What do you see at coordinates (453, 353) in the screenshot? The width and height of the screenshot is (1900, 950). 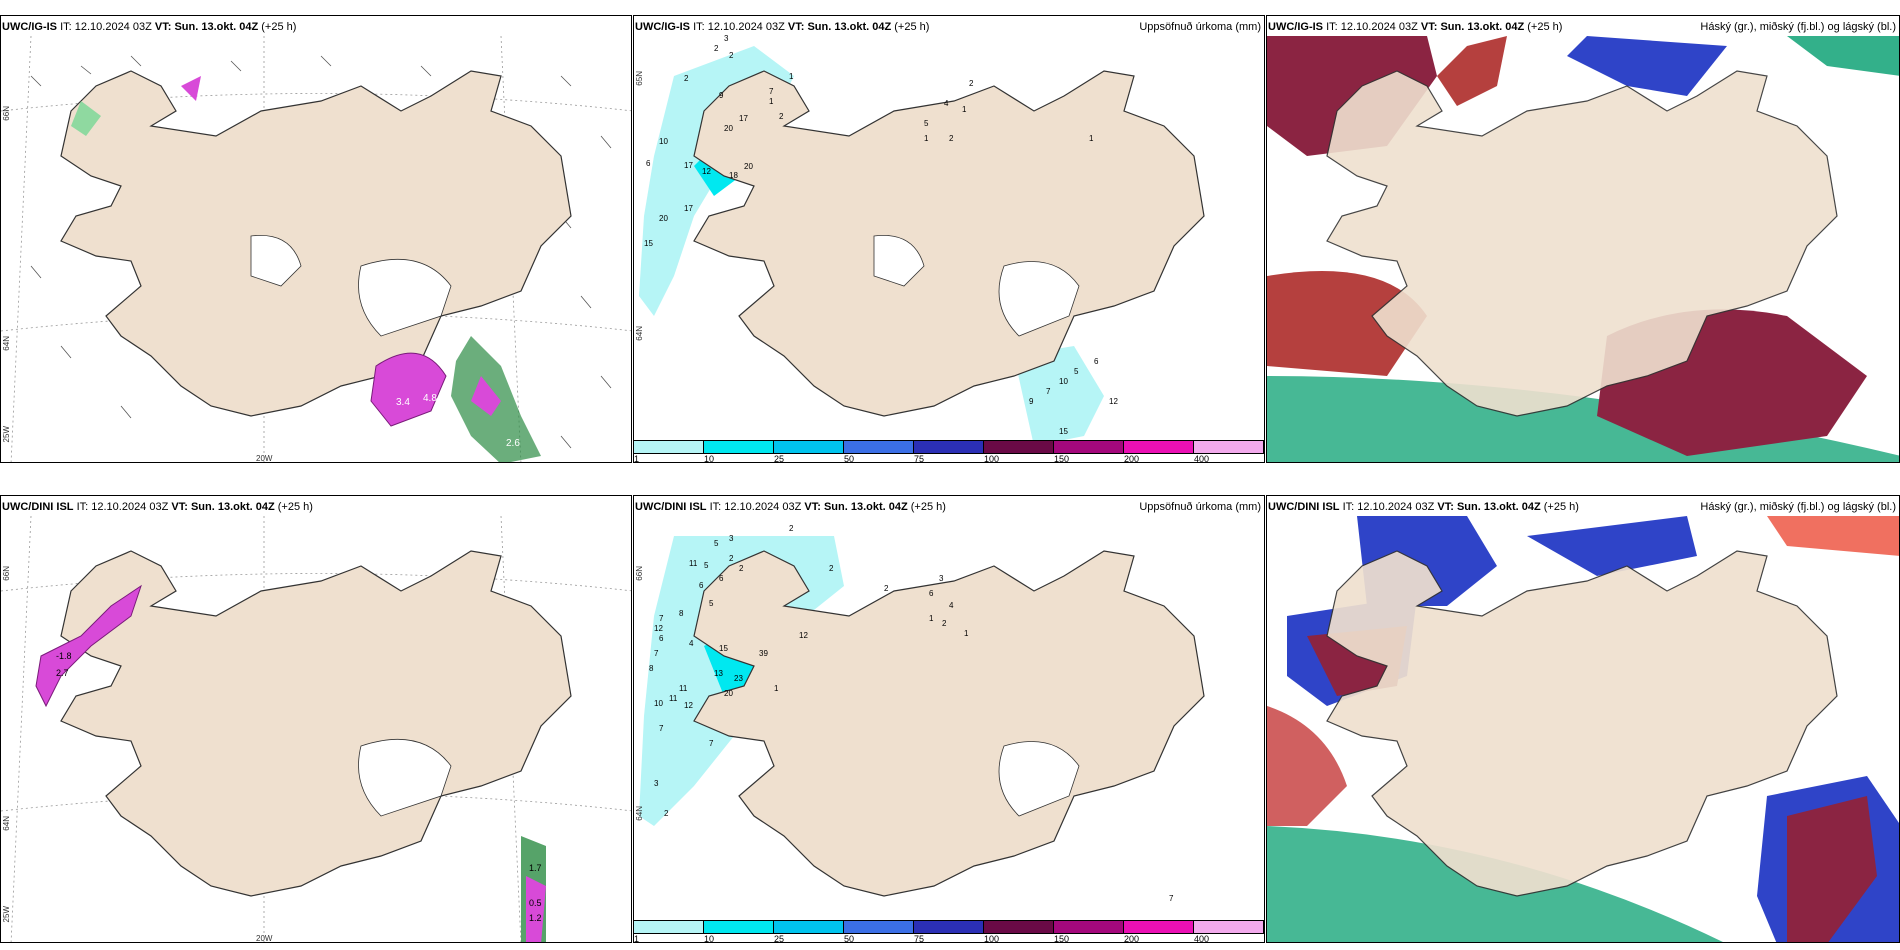 I see `value-label: 0.6` at bounding box center [453, 353].